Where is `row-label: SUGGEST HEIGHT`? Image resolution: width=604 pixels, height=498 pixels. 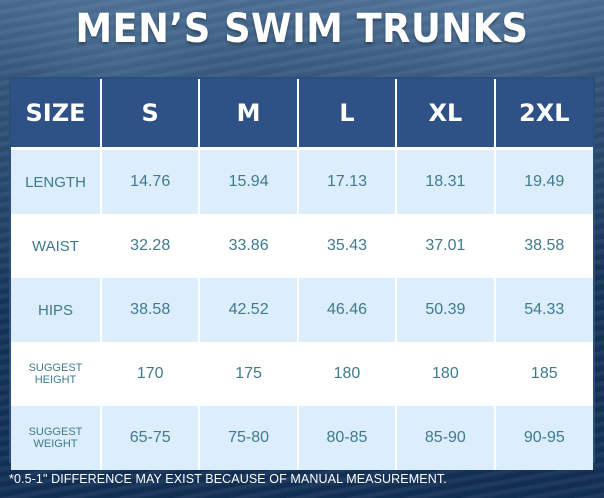 row-label: SUGGEST HEIGHT is located at coordinates (56, 374).